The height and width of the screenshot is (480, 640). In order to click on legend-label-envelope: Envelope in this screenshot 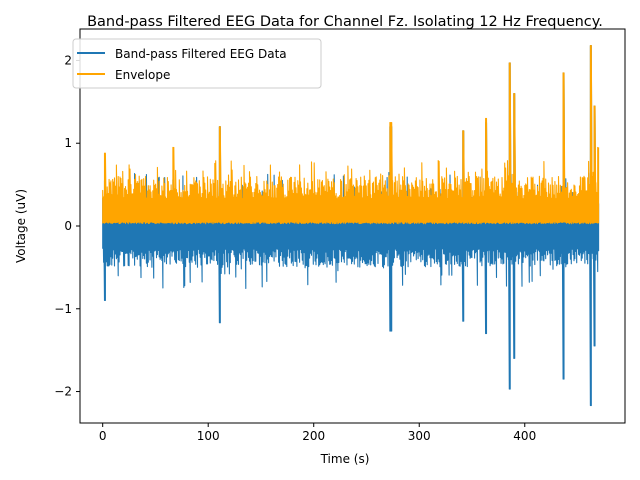, I will do `click(142, 75)`.